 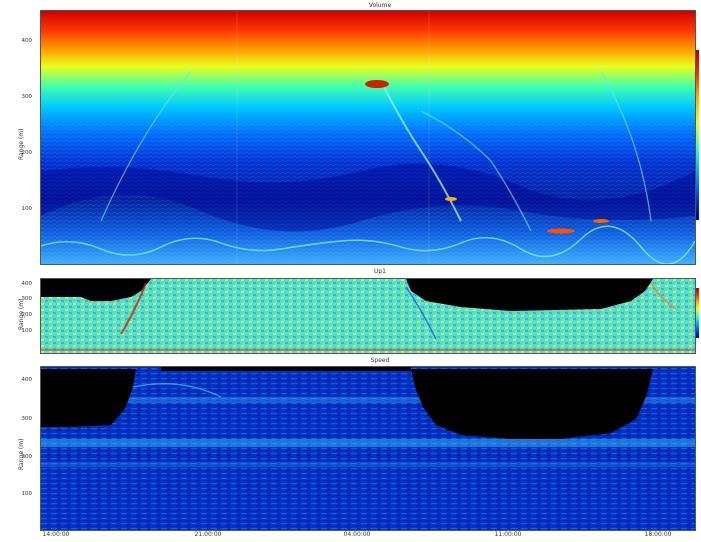 What do you see at coordinates (27, 380) in the screenshot?
I see `y-tick-speed-400: 400` at bounding box center [27, 380].